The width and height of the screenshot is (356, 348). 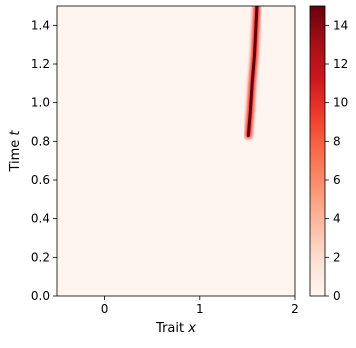 What do you see at coordinates (200, 309) in the screenshot?
I see `x-tick-label: 1` at bounding box center [200, 309].